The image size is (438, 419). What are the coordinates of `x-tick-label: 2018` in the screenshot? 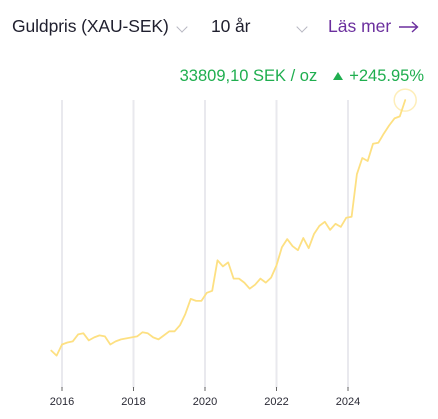 It's located at (133, 402).